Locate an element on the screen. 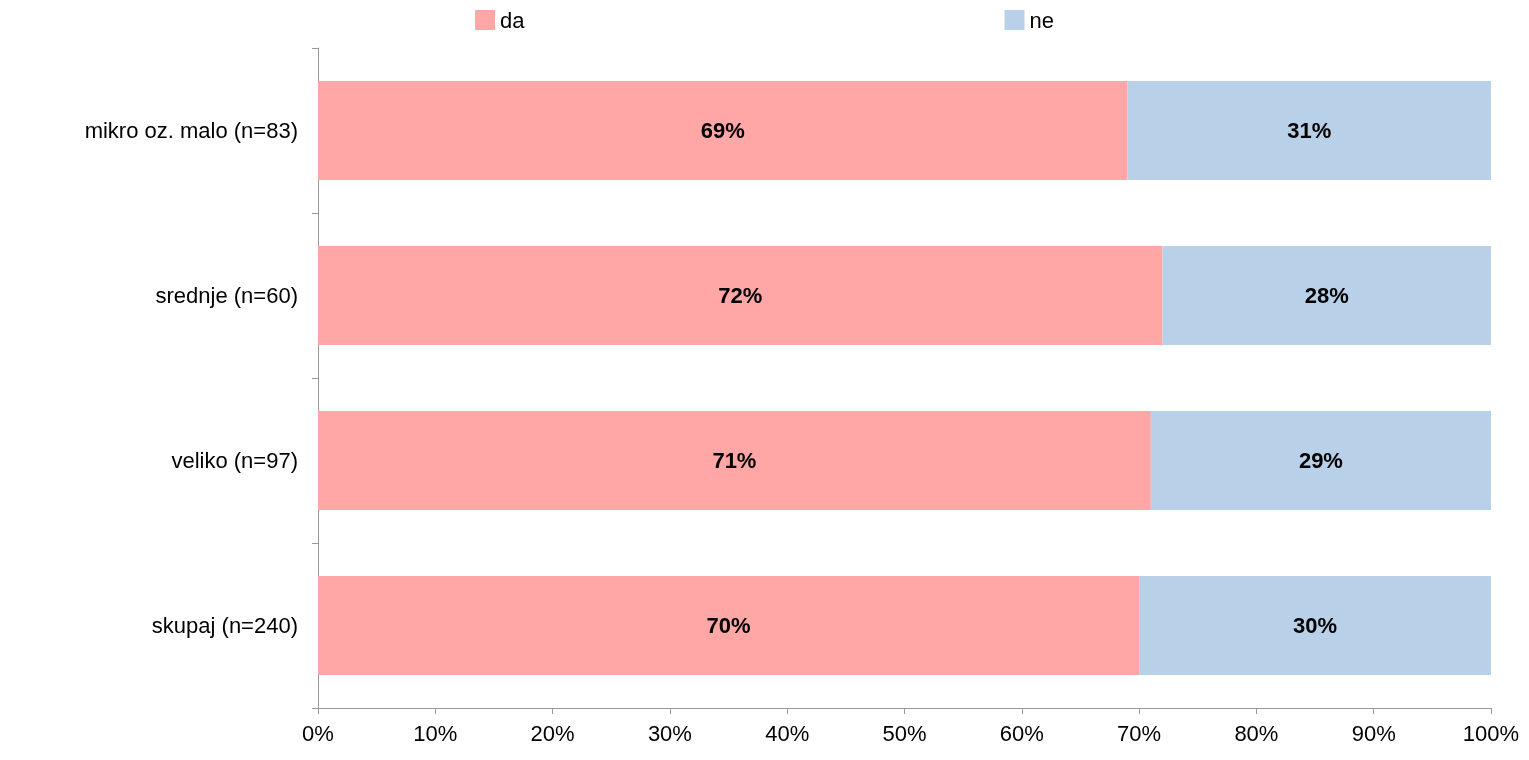  text: 31% is located at coordinates (1309, 130).